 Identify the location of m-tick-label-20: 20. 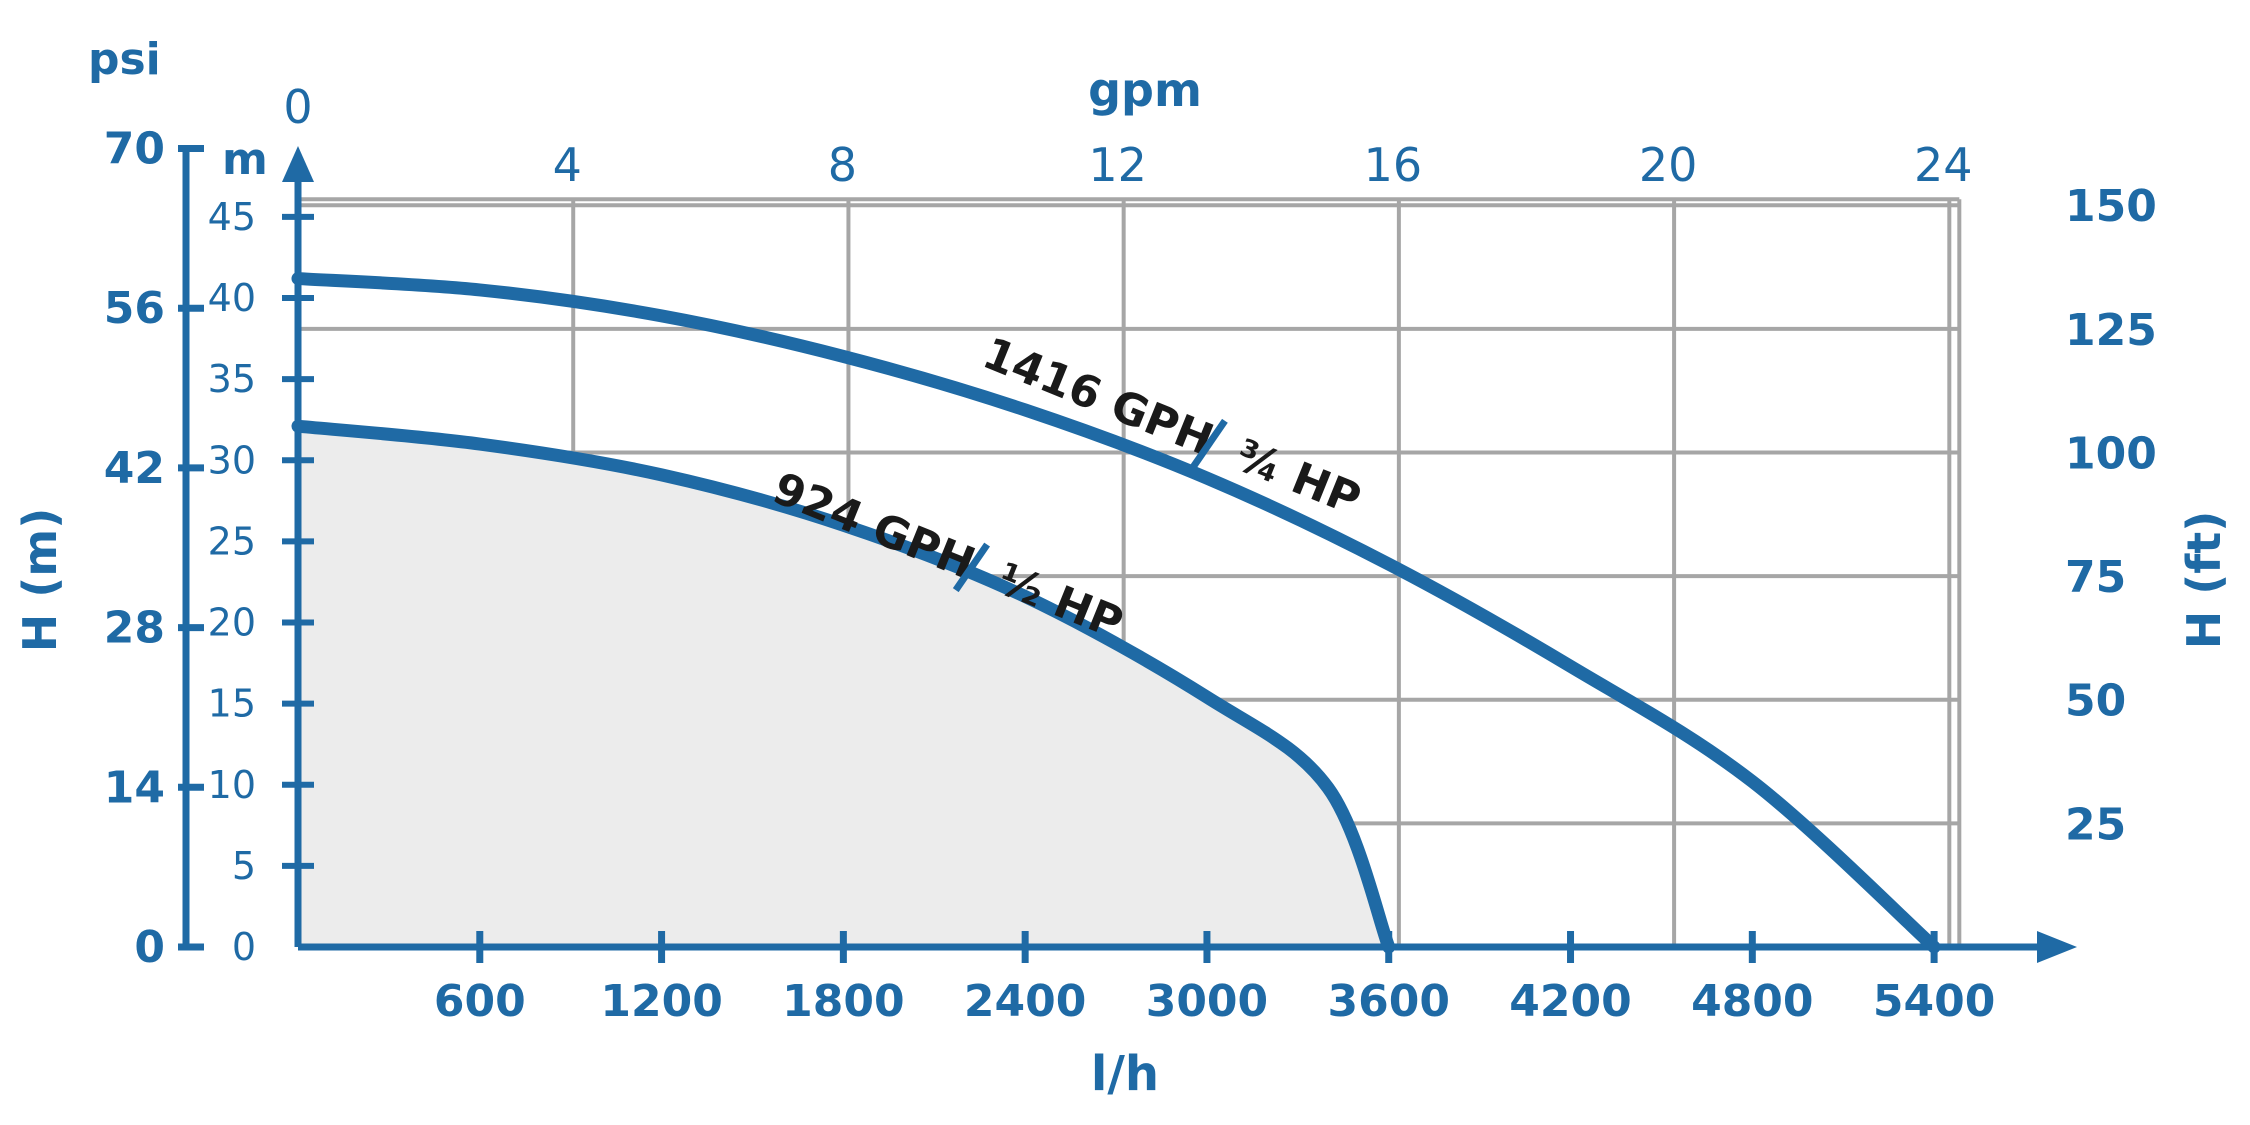
(232, 623).